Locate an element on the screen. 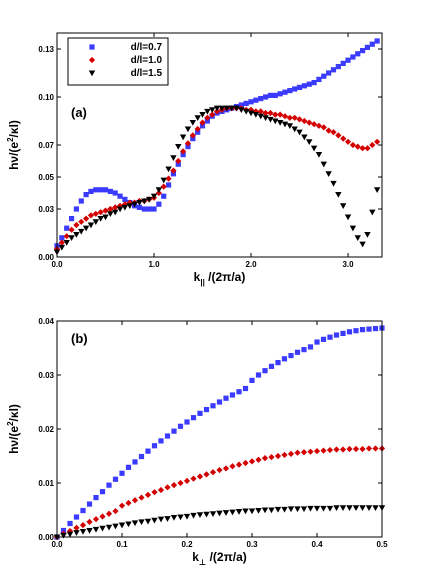 The width and height of the screenshot is (436, 569). legend-label-1: d/l=1.0 is located at coordinates (147, 60).